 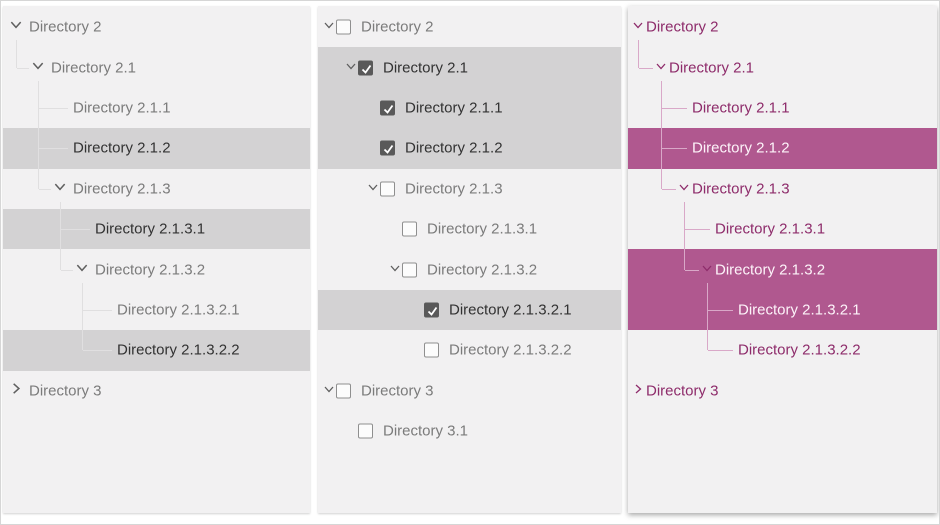 I want to click on node-label: Directory 3.1, so click(x=426, y=431).